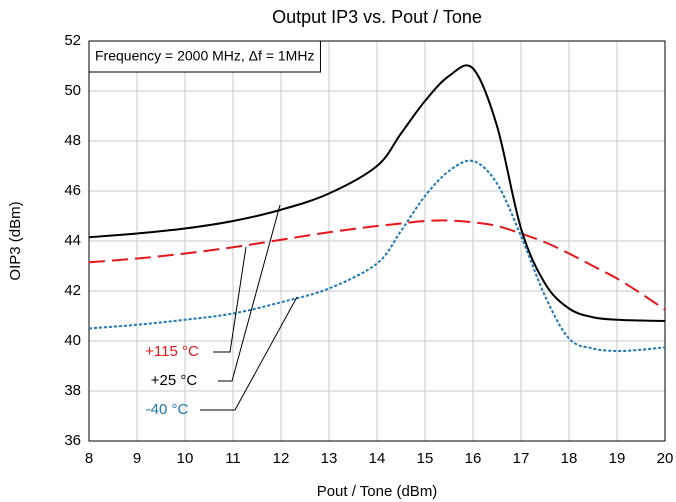 The image size is (676, 502). I want to click on x-tick-label: 12, so click(281, 458).